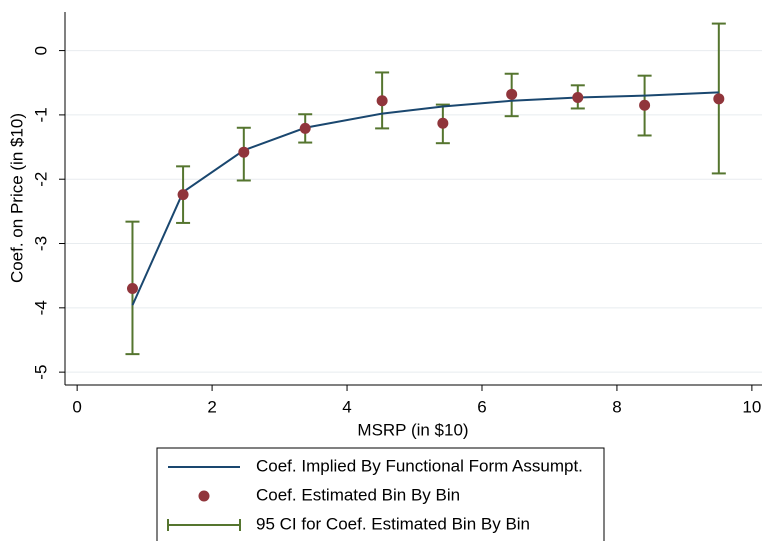 The width and height of the screenshot is (764, 541). I want to click on y-tick-label: -2, so click(40, 179).